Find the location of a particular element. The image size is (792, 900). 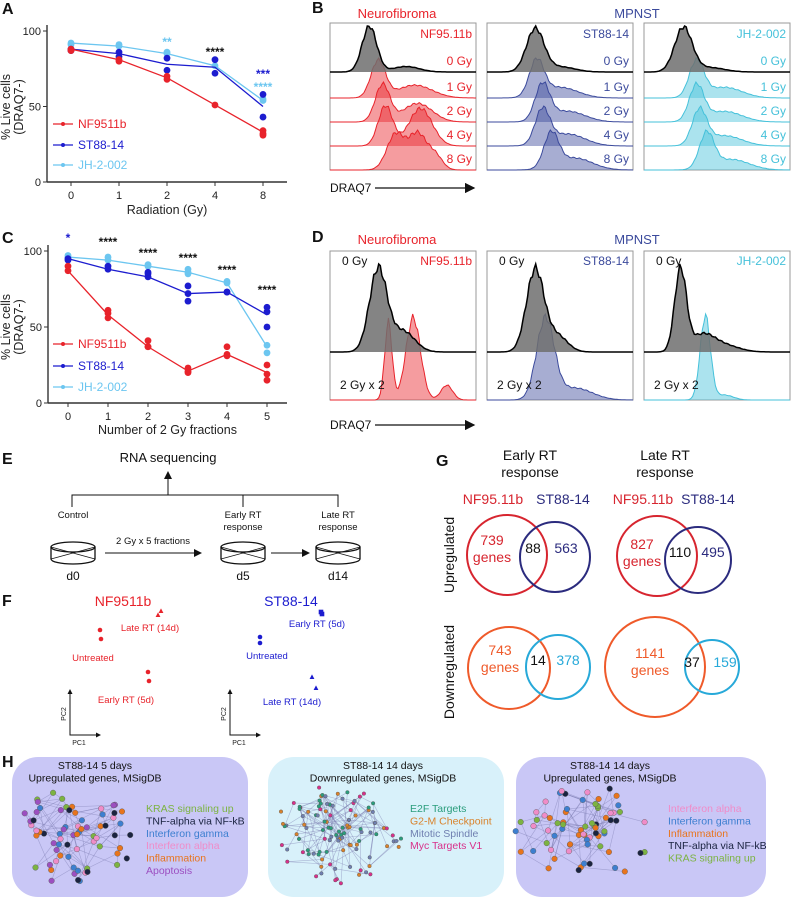

legend-marker is located at coordinates (63, 145).